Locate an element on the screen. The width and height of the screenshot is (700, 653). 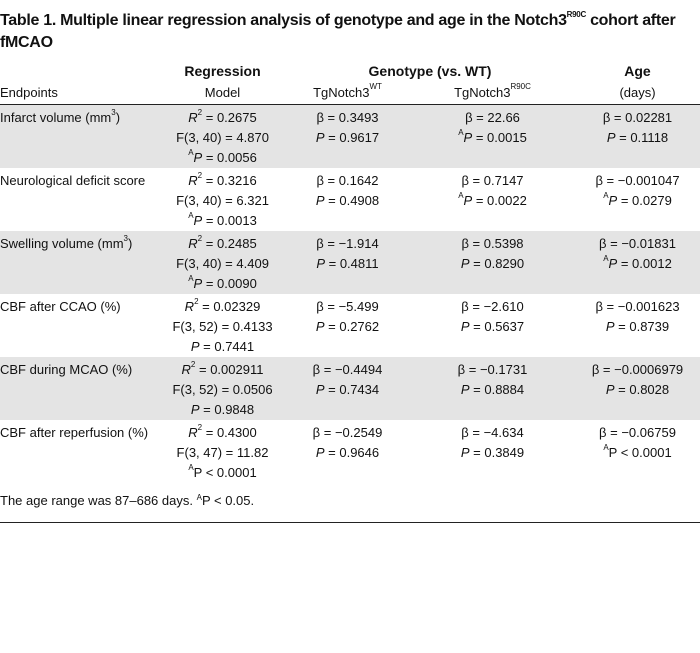
cell-line: P = 0.8739 is located at coordinates (637, 327).